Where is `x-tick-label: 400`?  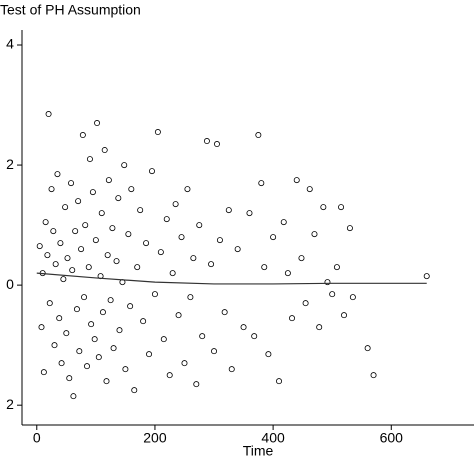 x-tick-label: 400 is located at coordinates (273, 438).